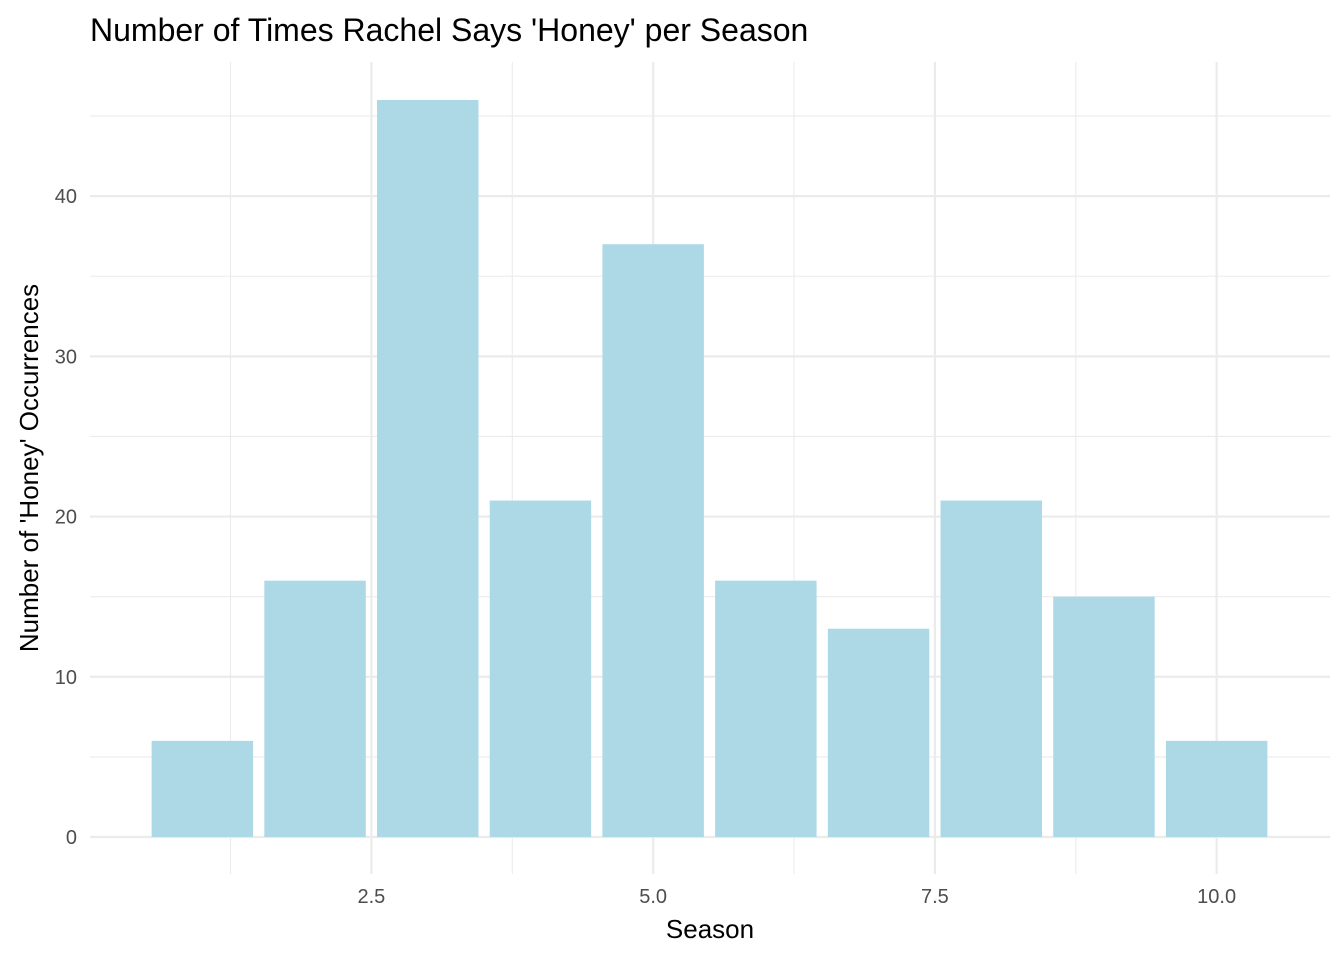  I want to click on x-tick-label: 10.0, so click(1216, 897).